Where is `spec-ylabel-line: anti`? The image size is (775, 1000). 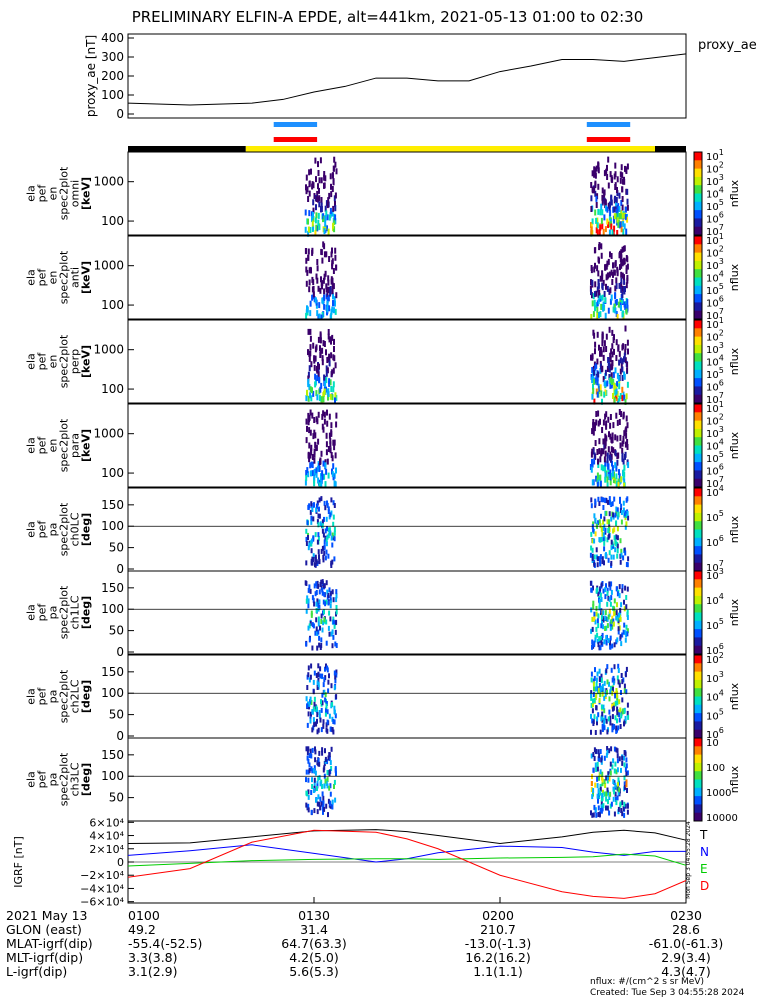 spec-ylabel-line: anti is located at coordinates (75, 277).